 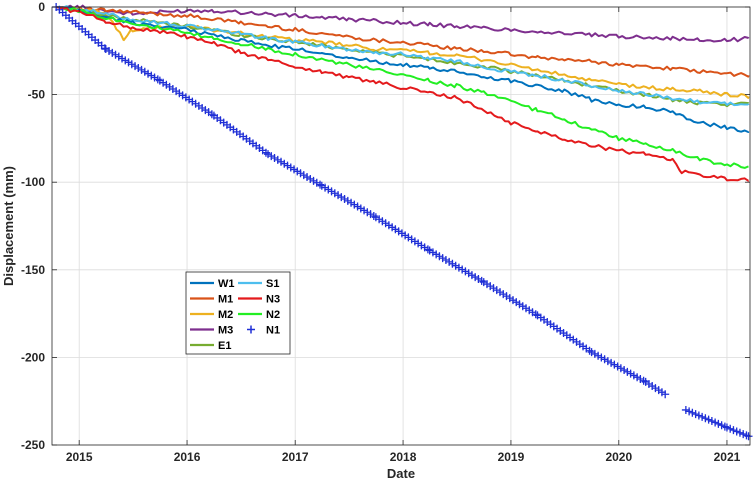 I want to click on series-m3, so click(x=403, y=23).